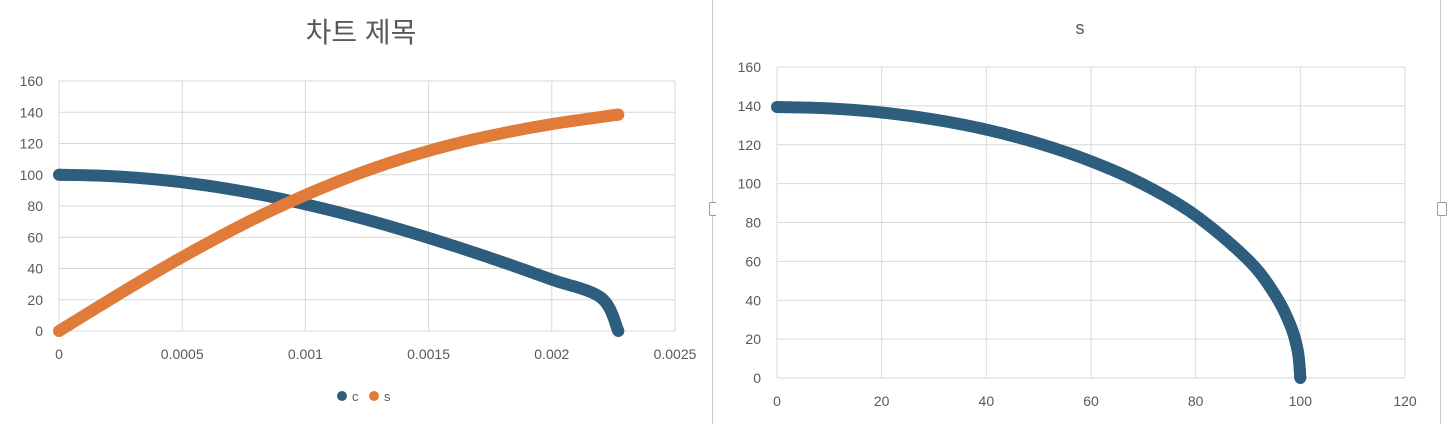 The width and height of the screenshot is (1452, 424). What do you see at coordinates (1091, 401) in the screenshot?
I see `x-tick-label: 60` at bounding box center [1091, 401].